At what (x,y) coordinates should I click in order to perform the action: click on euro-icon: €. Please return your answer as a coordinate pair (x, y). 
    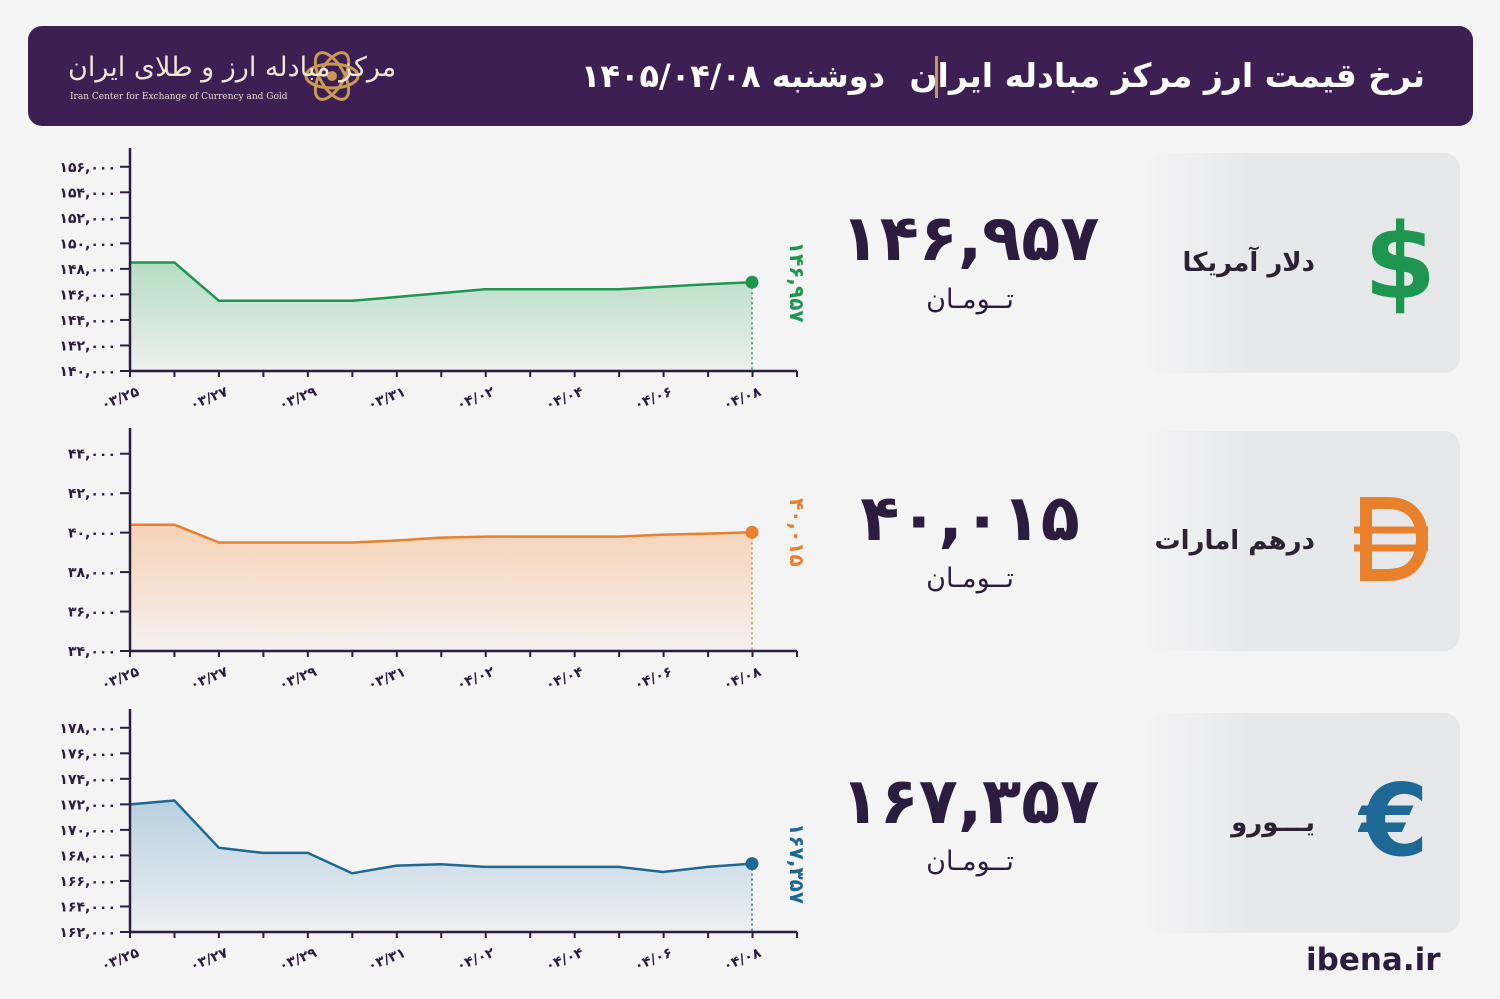
    Looking at the image, I should click on (1393, 820).